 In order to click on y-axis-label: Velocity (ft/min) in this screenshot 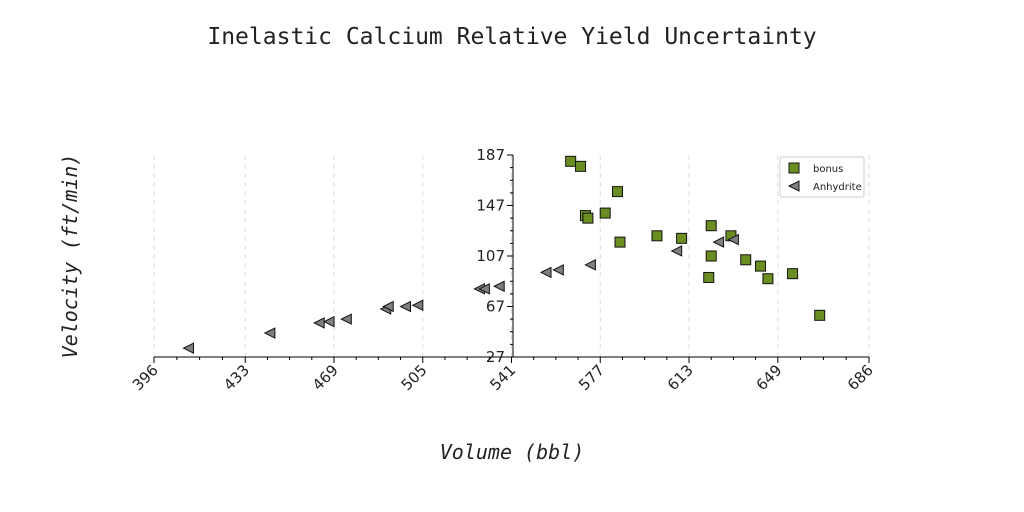, I will do `click(70, 256)`.